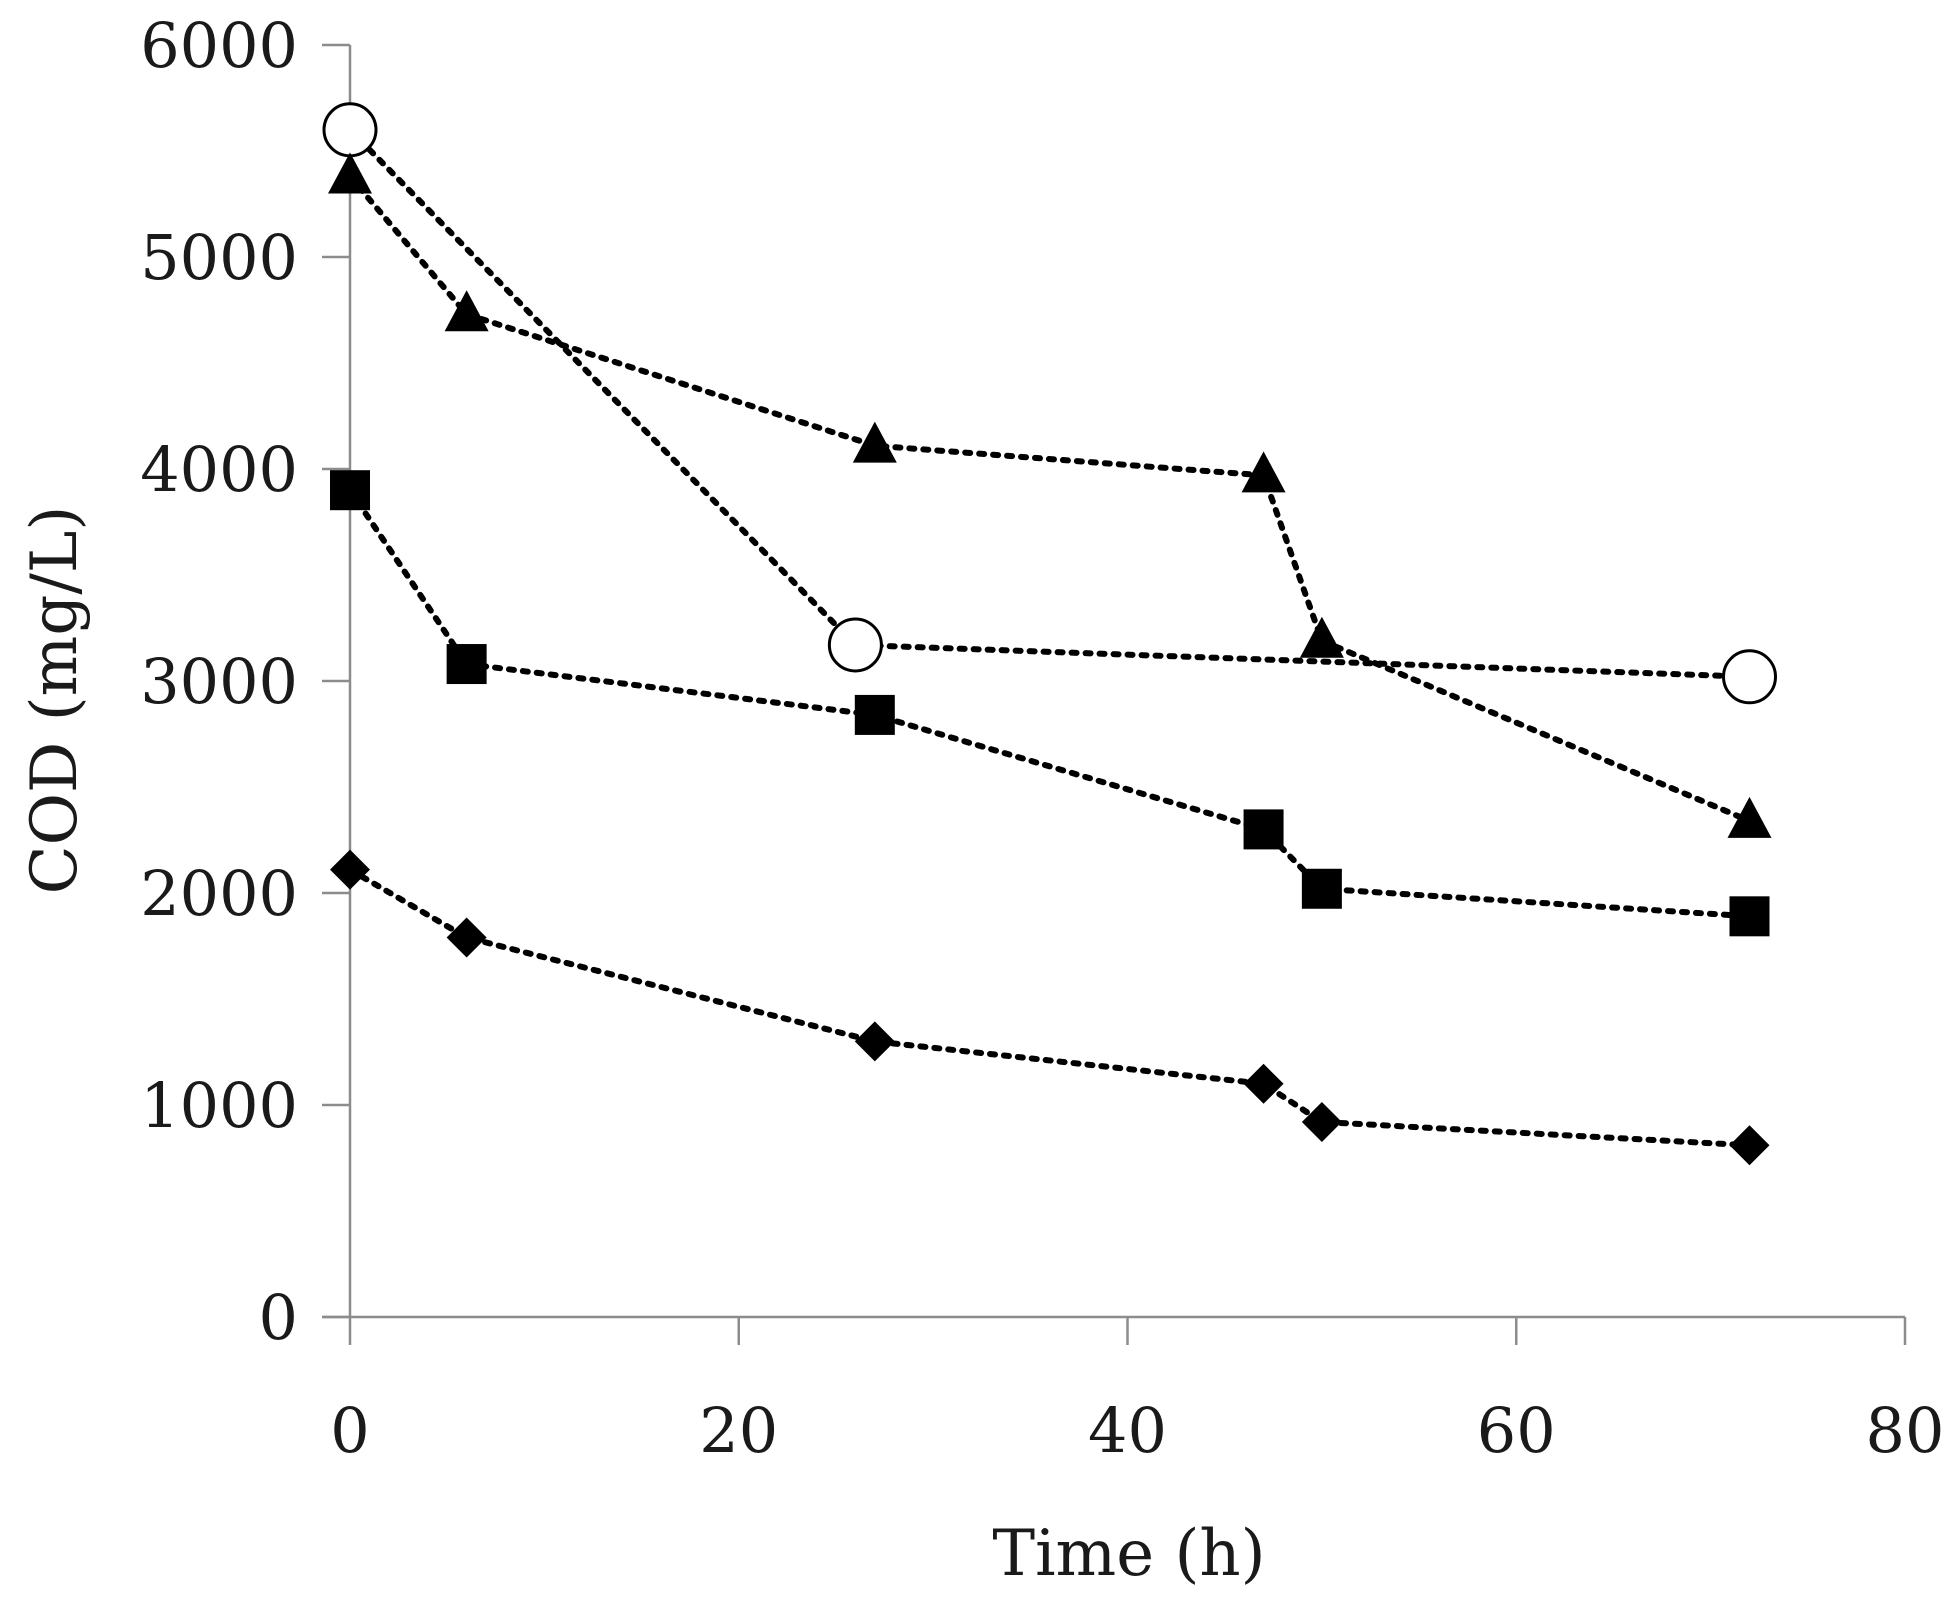 This screenshot has height=1616, width=1951. I want to click on x-tick-label: 40, so click(1127, 1430).